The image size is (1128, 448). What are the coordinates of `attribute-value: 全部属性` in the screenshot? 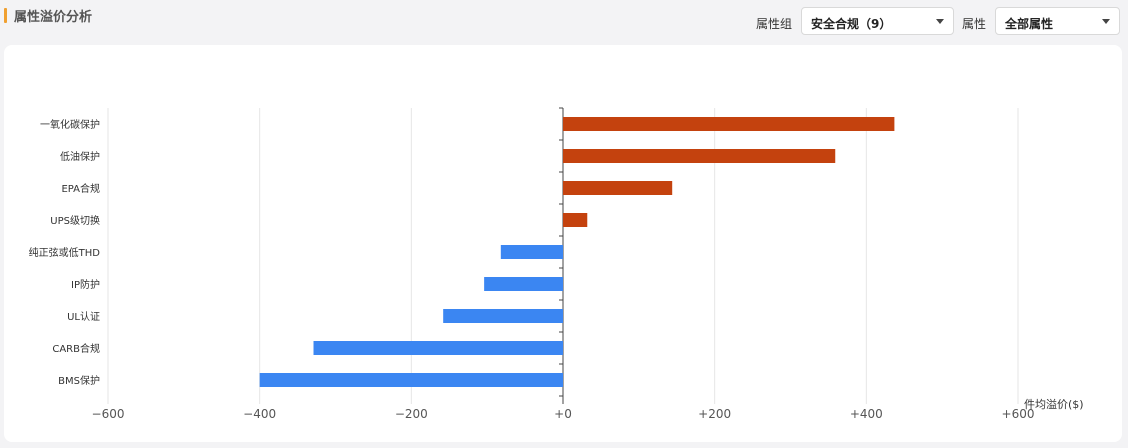 It's located at (1029, 24).